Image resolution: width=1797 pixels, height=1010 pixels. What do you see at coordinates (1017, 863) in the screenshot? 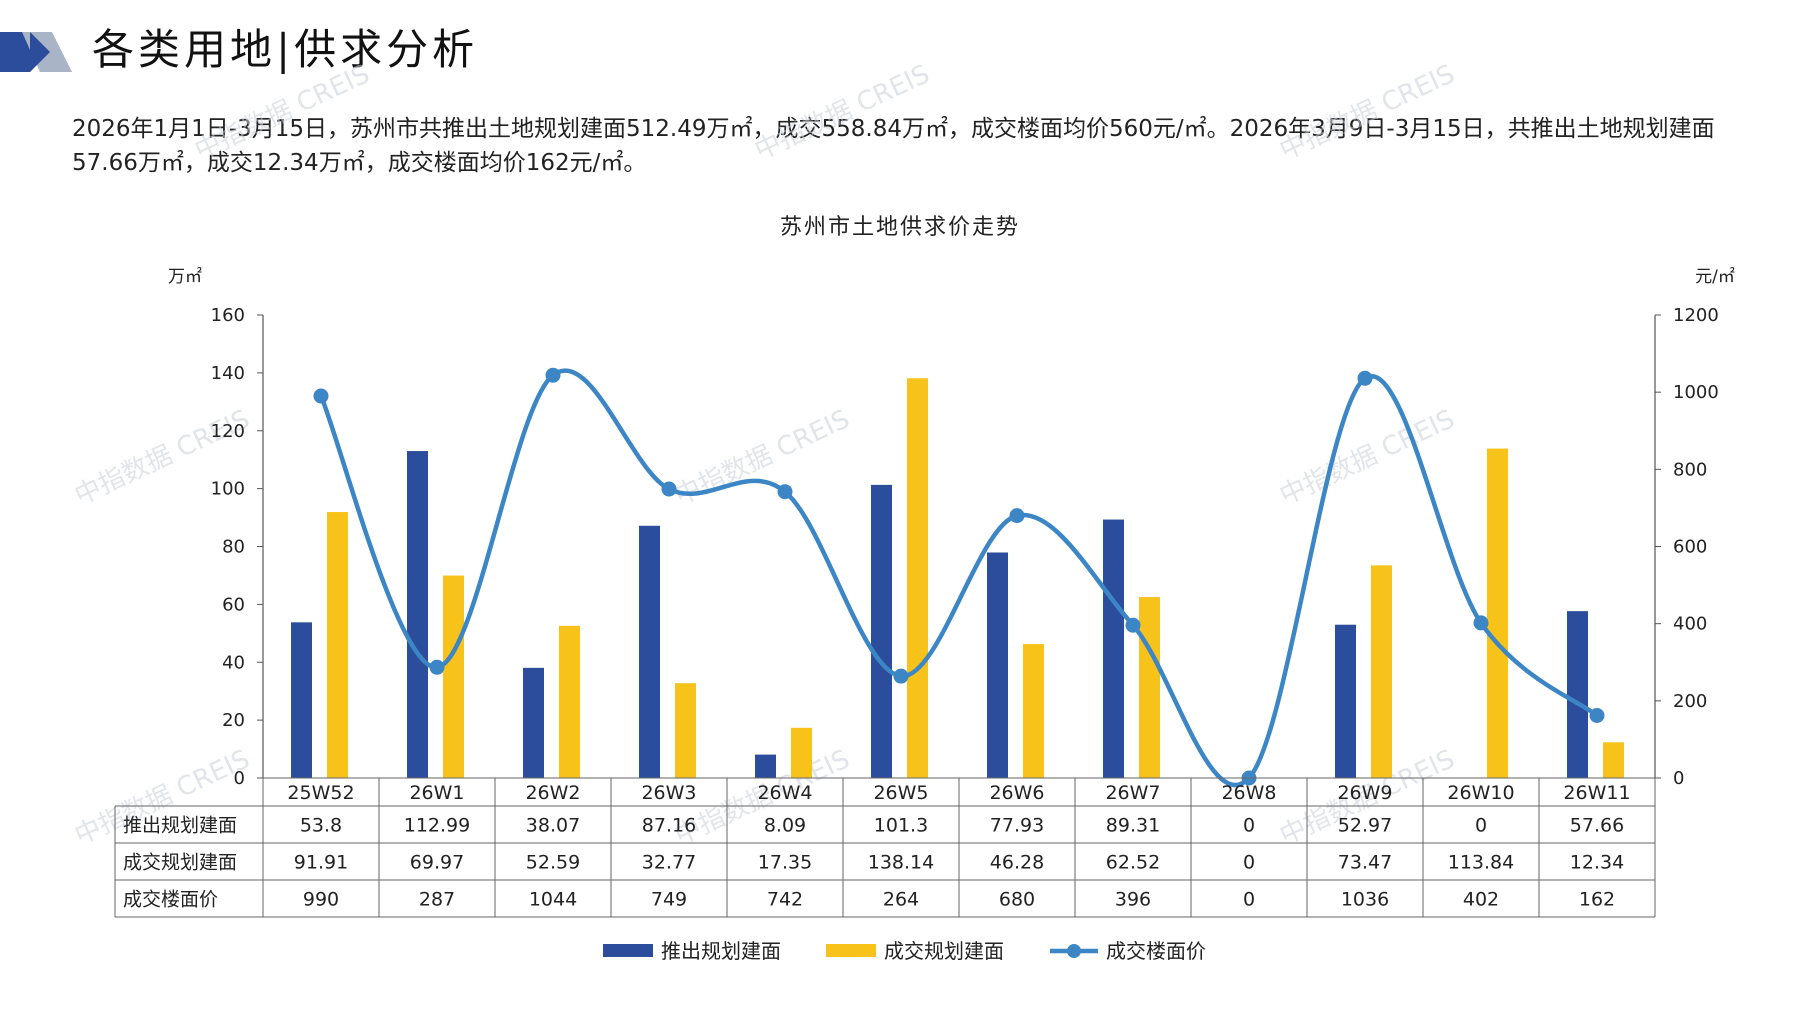
I see `table-cell: 46.28` at bounding box center [1017, 863].